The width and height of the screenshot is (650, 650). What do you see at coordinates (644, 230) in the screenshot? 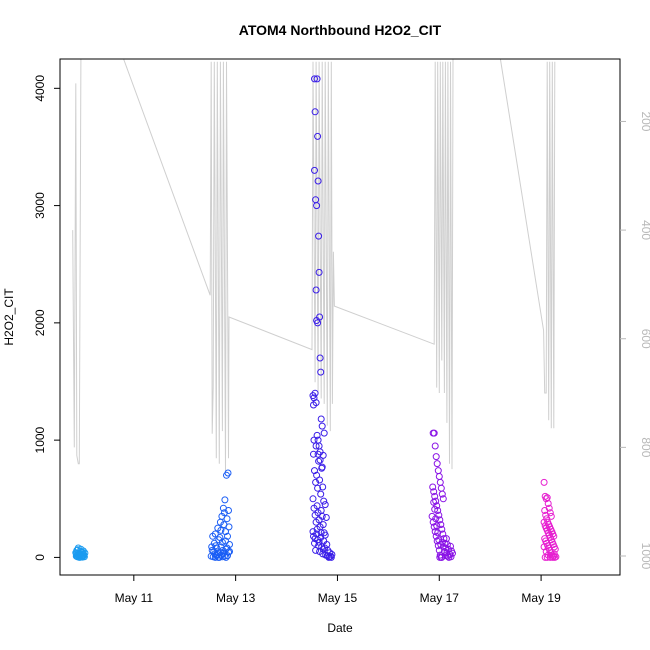
I see `y2-tick-label: 400` at bounding box center [644, 230].